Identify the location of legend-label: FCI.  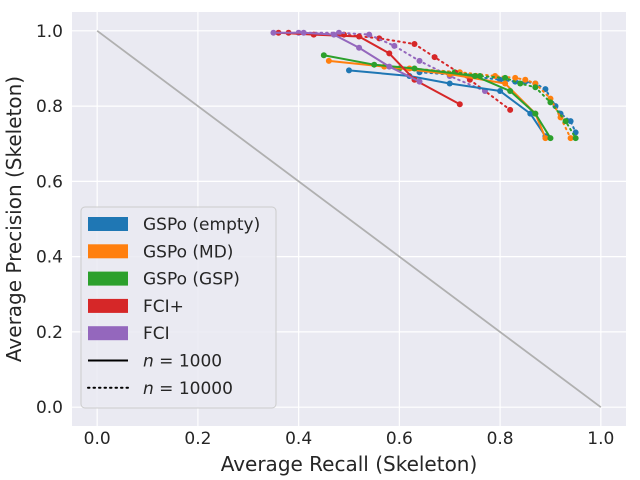
(156, 334).